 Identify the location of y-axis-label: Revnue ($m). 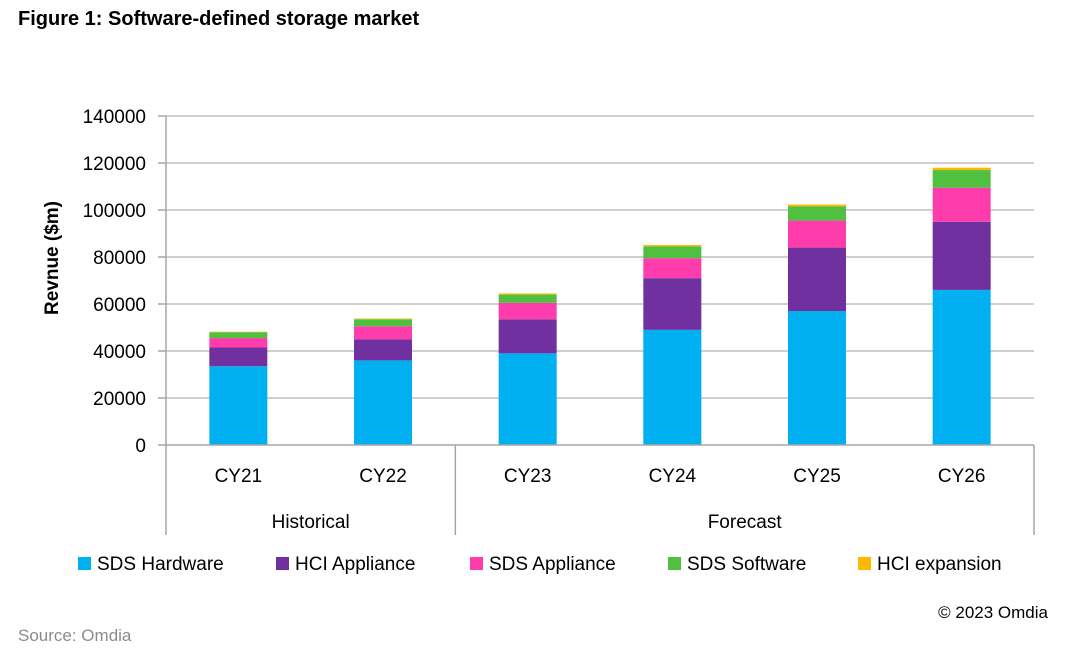
(52, 258).